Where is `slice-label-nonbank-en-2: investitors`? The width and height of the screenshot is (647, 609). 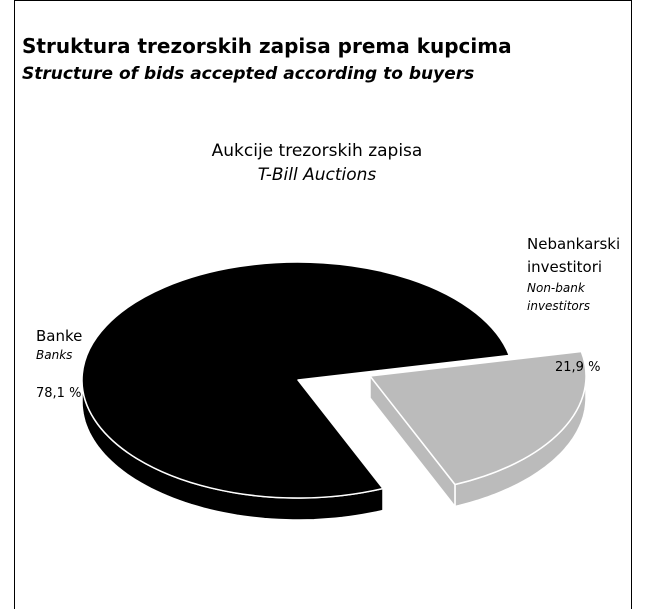 slice-label-nonbank-en-2: investitors is located at coordinates (558, 306).